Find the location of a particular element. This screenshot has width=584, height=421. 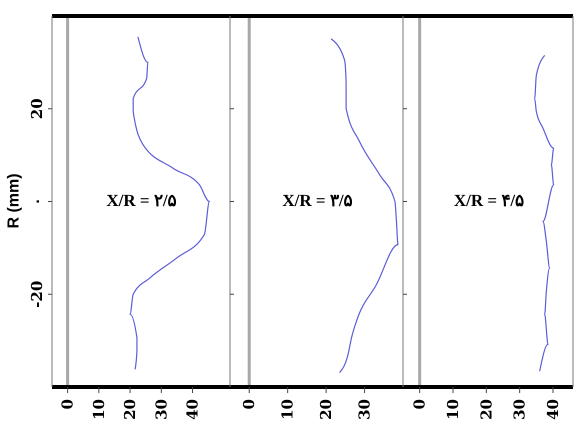

y-tick-label: ۰ is located at coordinates (37, 202).